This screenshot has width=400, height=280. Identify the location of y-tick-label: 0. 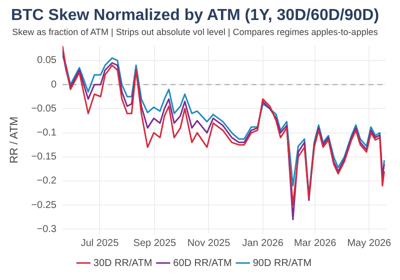
(53, 84).